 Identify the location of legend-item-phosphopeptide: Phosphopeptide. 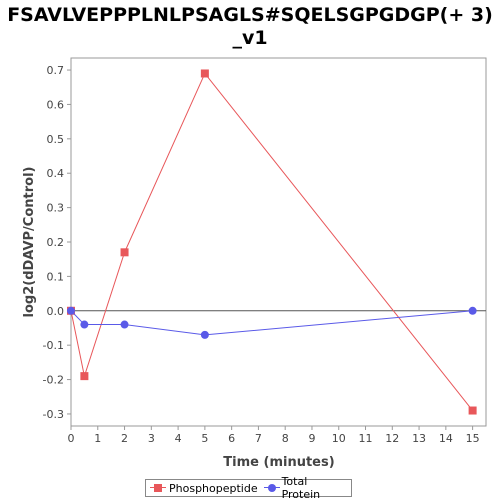
(204, 488).